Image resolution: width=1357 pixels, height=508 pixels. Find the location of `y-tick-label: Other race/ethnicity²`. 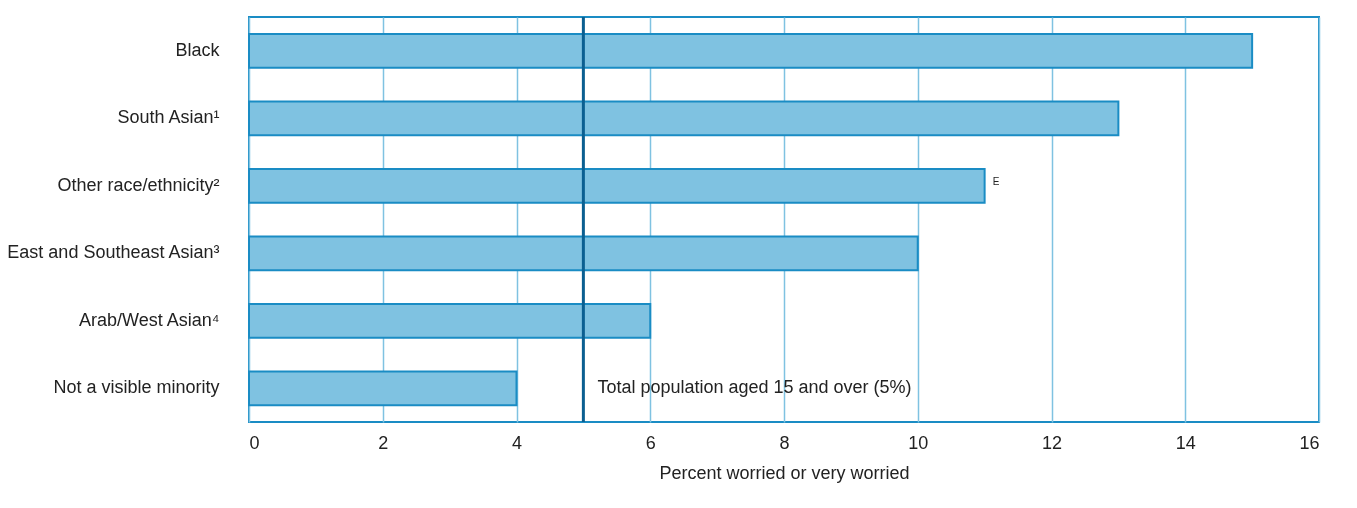

y-tick-label: Other race/ethnicity² is located at coordinates (138, 184).